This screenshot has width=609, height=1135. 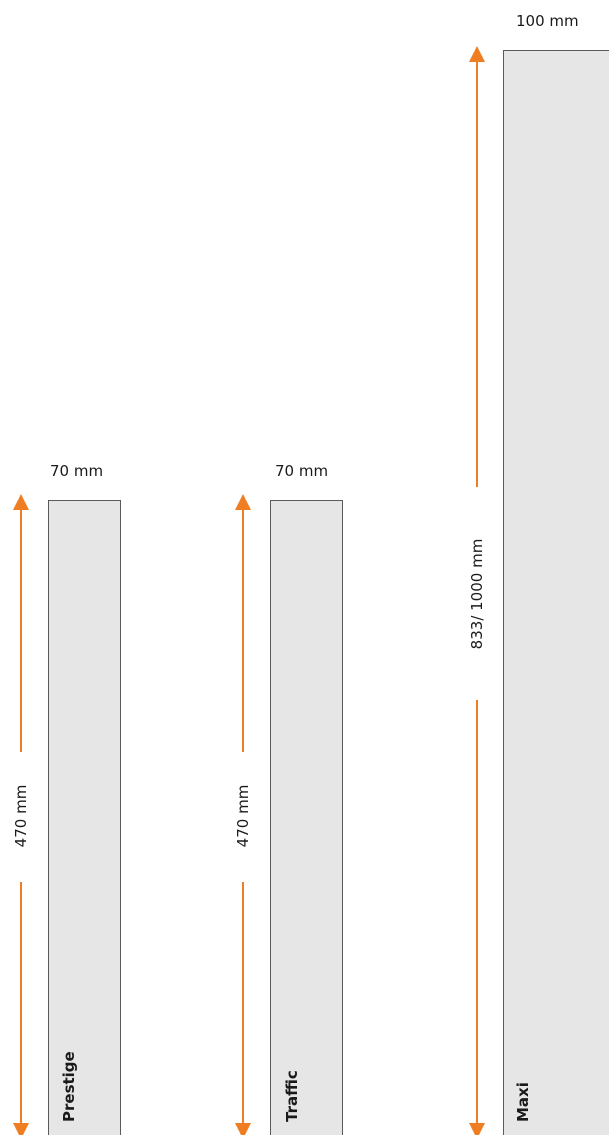 What do you see at coordinates (69, 1086) in the screenshot?
I see `prestige-name-label: Prestige` at bounding box center [69, 1086].